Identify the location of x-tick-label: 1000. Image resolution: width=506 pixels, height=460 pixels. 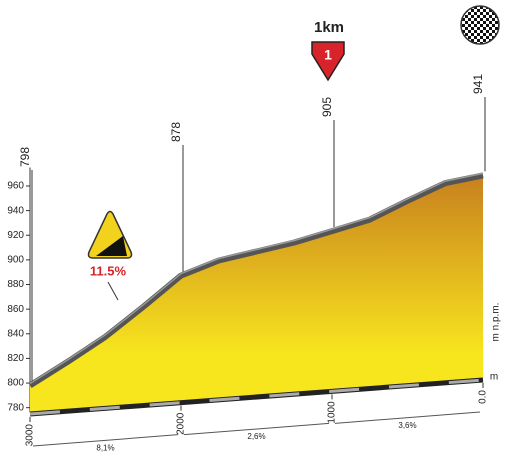
(332, 412).